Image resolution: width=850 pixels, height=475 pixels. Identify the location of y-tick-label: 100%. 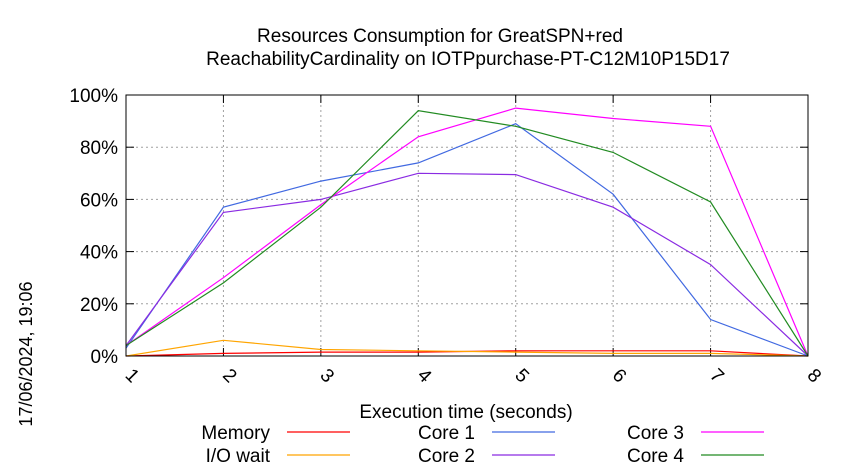
(93, 96).